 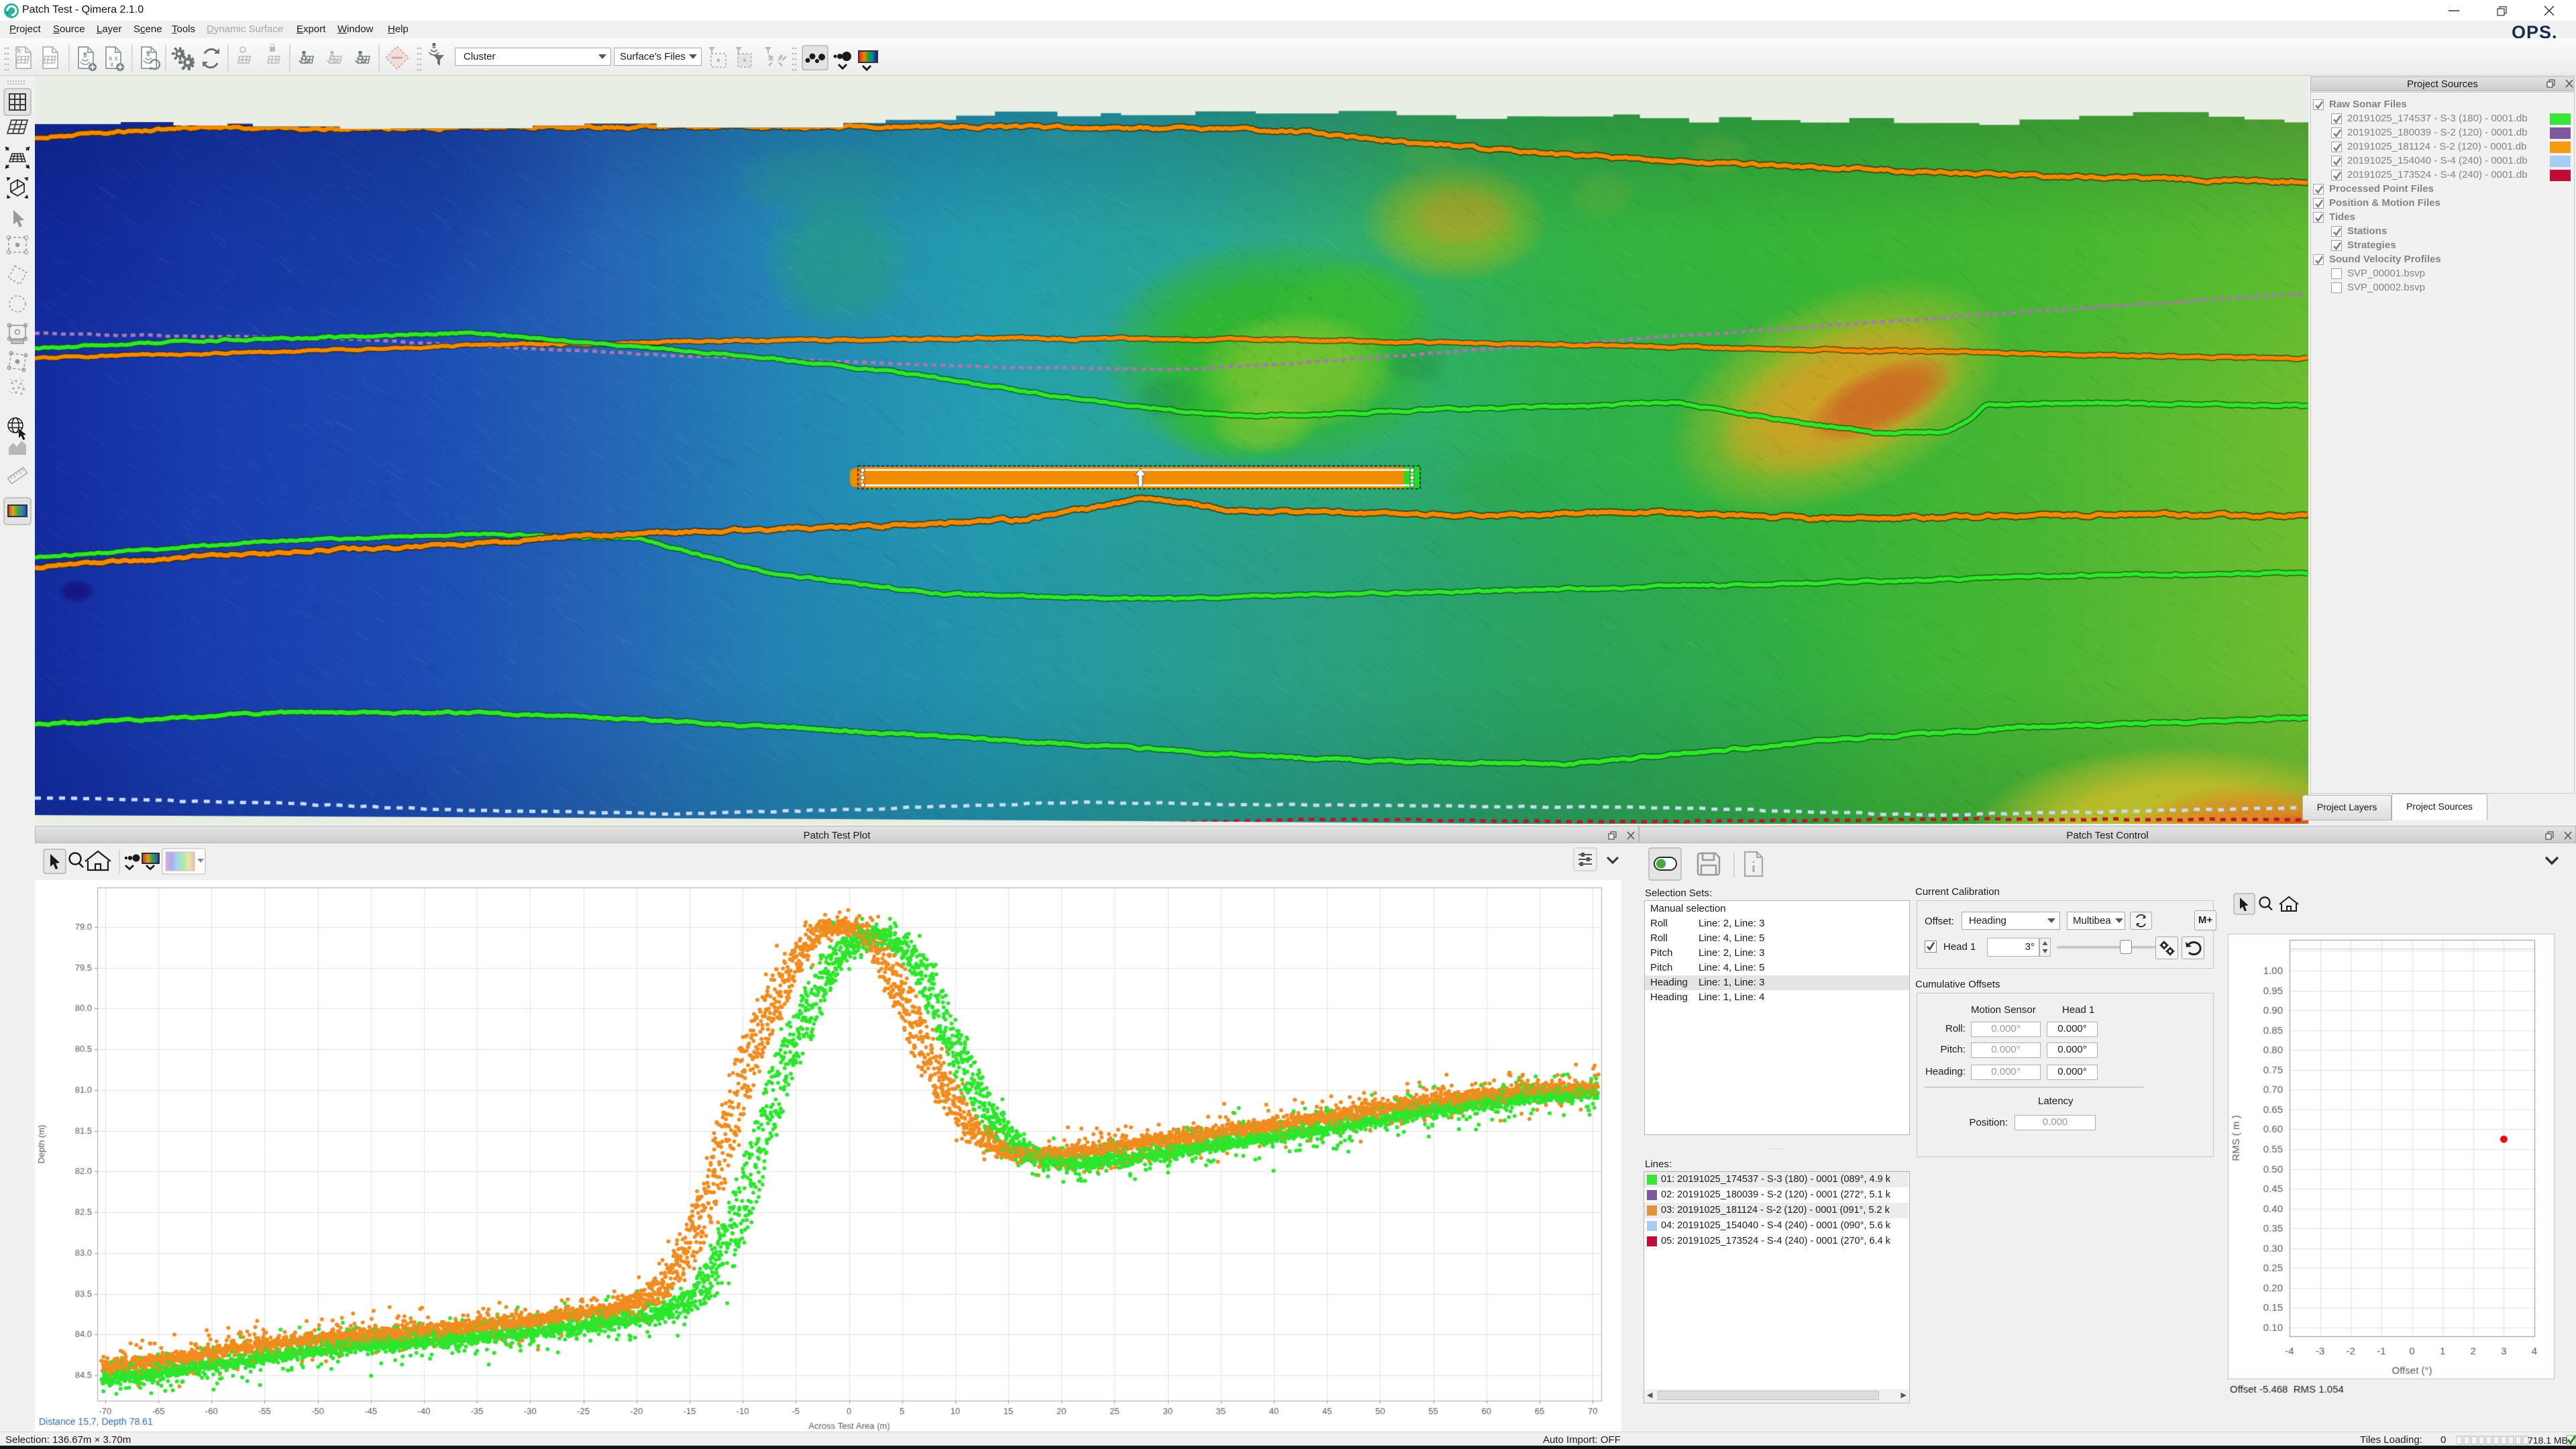 I want to click on svg-text: x, so click(x=112, y=64).